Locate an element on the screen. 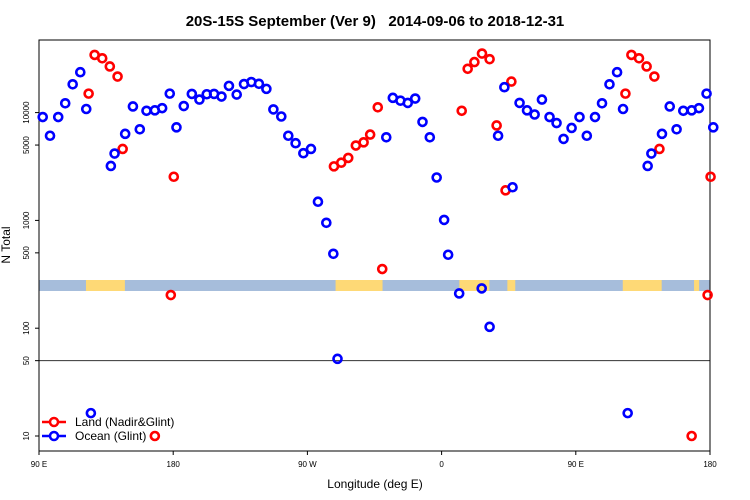  land-ocean-band is located at coordinates (374, 285).